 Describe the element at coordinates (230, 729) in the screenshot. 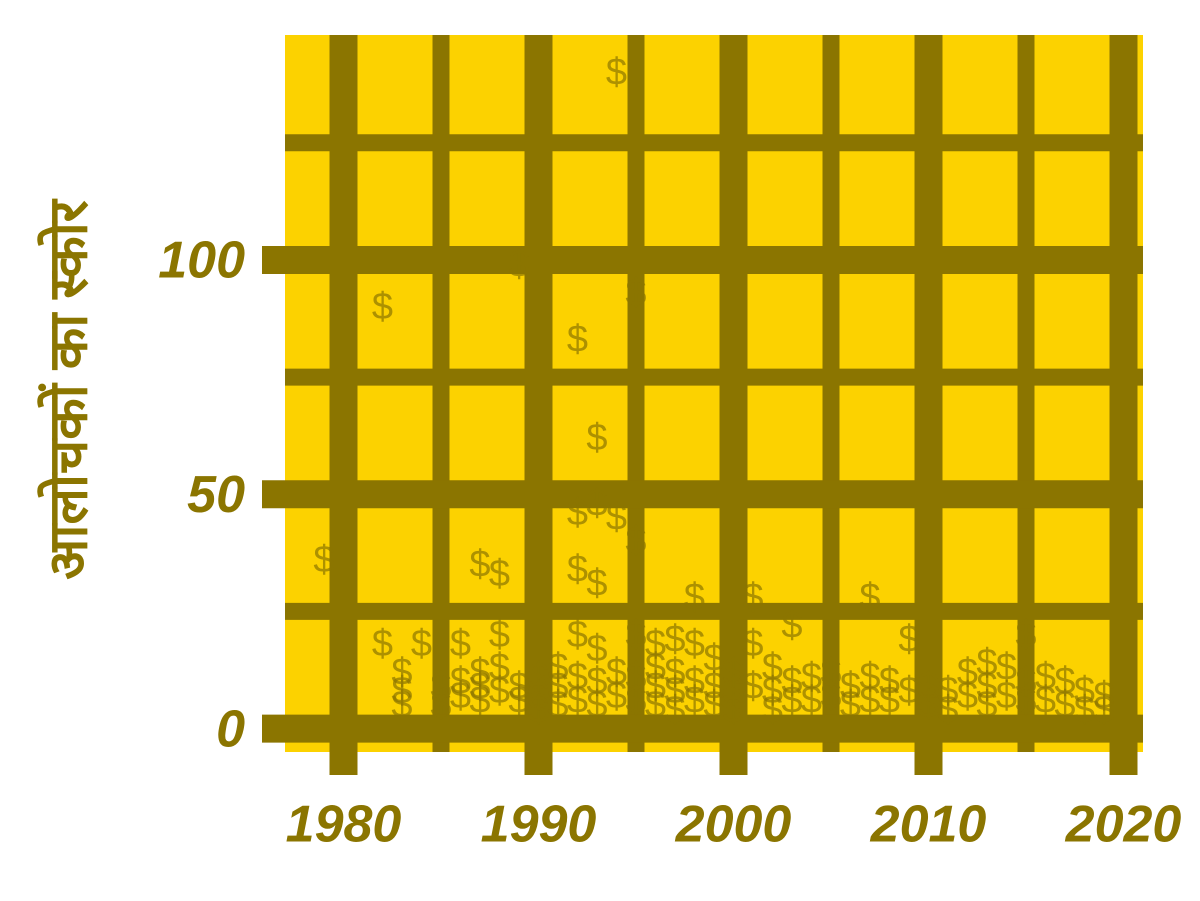

I see `y-tick-label: 0` at that location.